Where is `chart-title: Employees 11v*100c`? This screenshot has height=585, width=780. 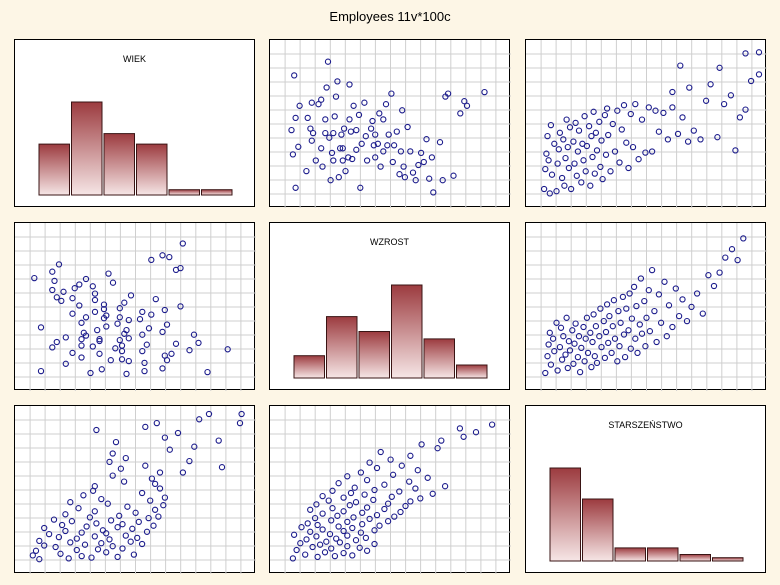 chart-title: Employees 11v*100c is located at coordinates (390, 16).